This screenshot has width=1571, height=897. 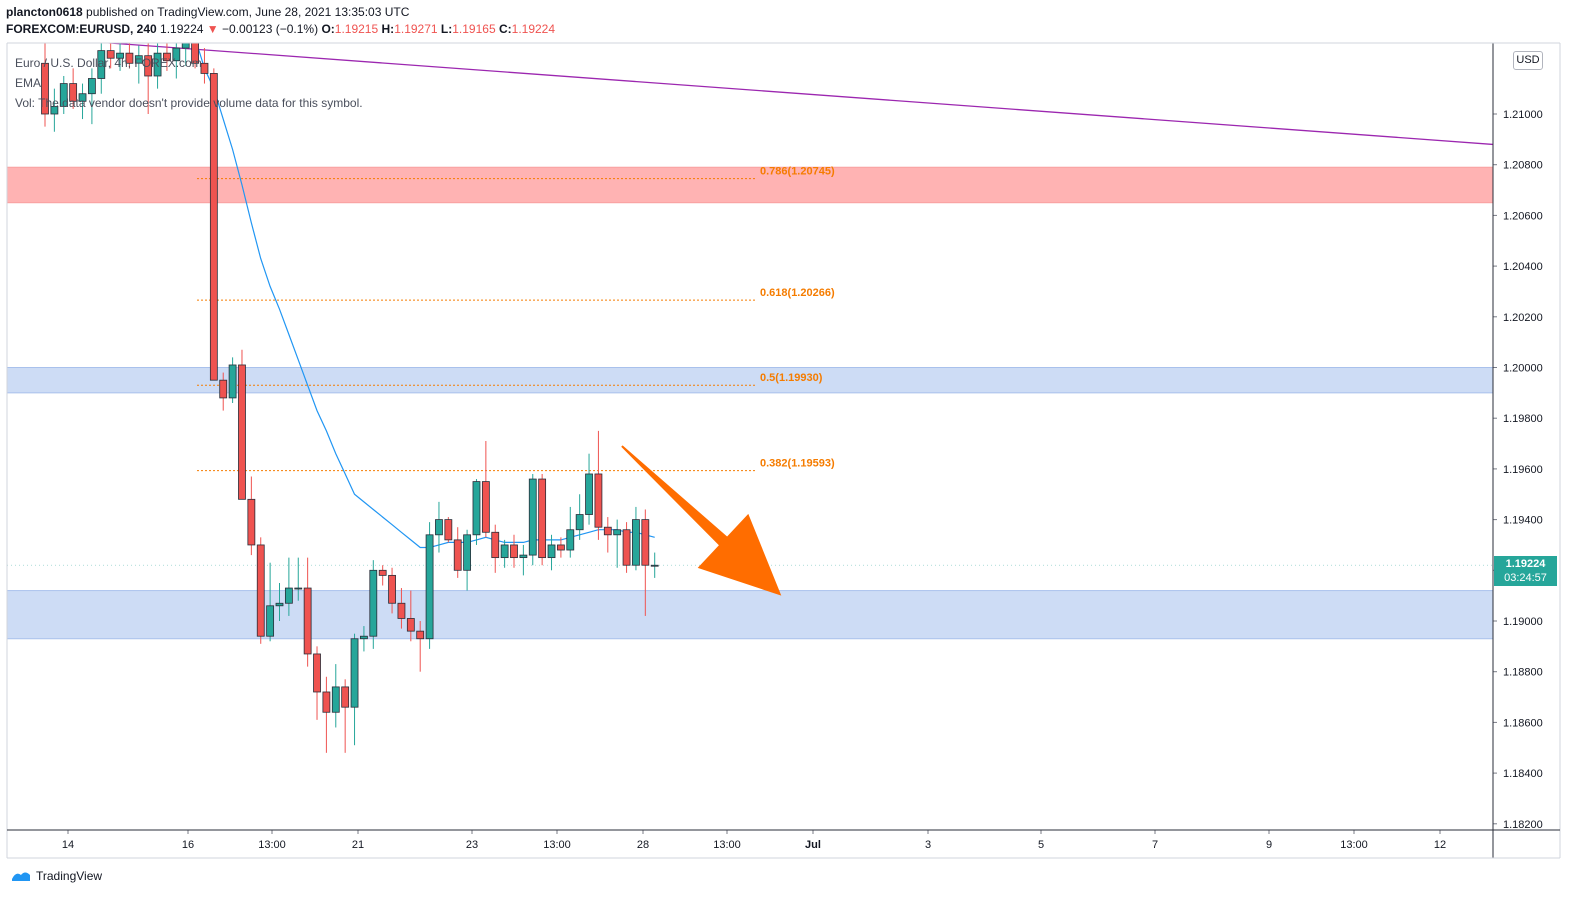 I want to click on forecast-arrow, so click(x=701, y=520).